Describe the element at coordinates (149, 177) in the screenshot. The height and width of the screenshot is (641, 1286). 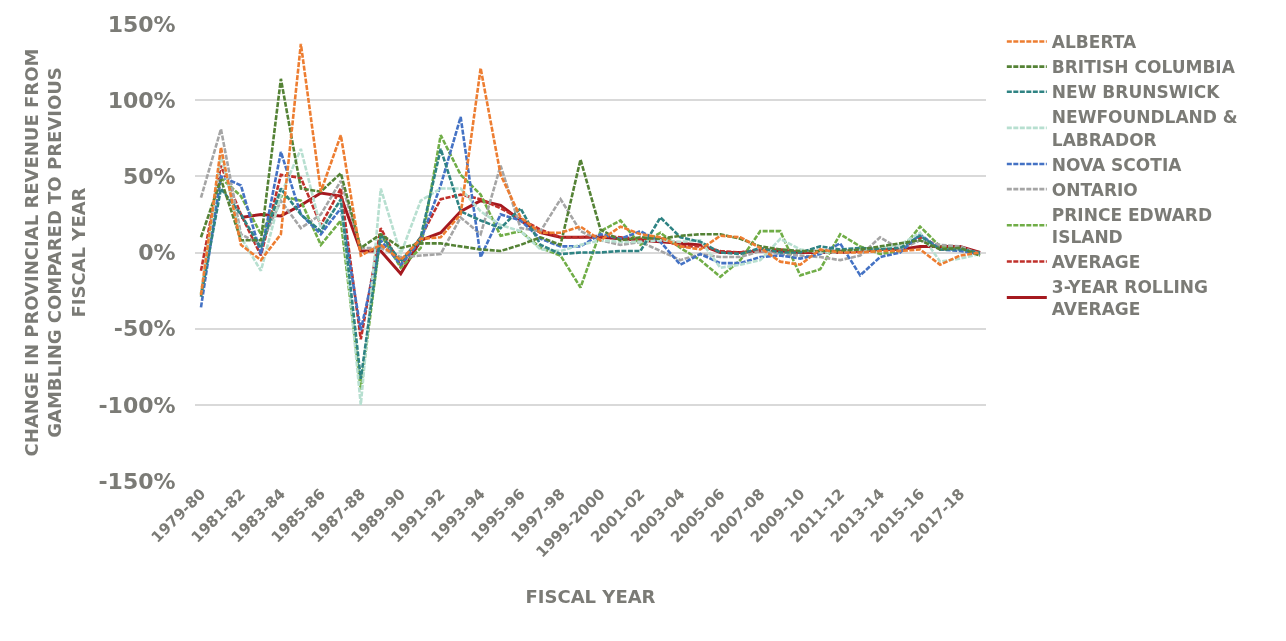
I see `y-tick-label: 50%` at that location.